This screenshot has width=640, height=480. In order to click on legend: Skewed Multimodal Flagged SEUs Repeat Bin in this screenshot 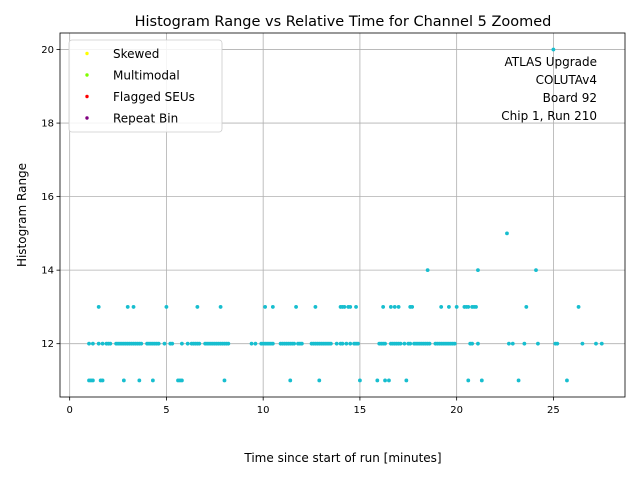, I will do `click(145, 86)`.